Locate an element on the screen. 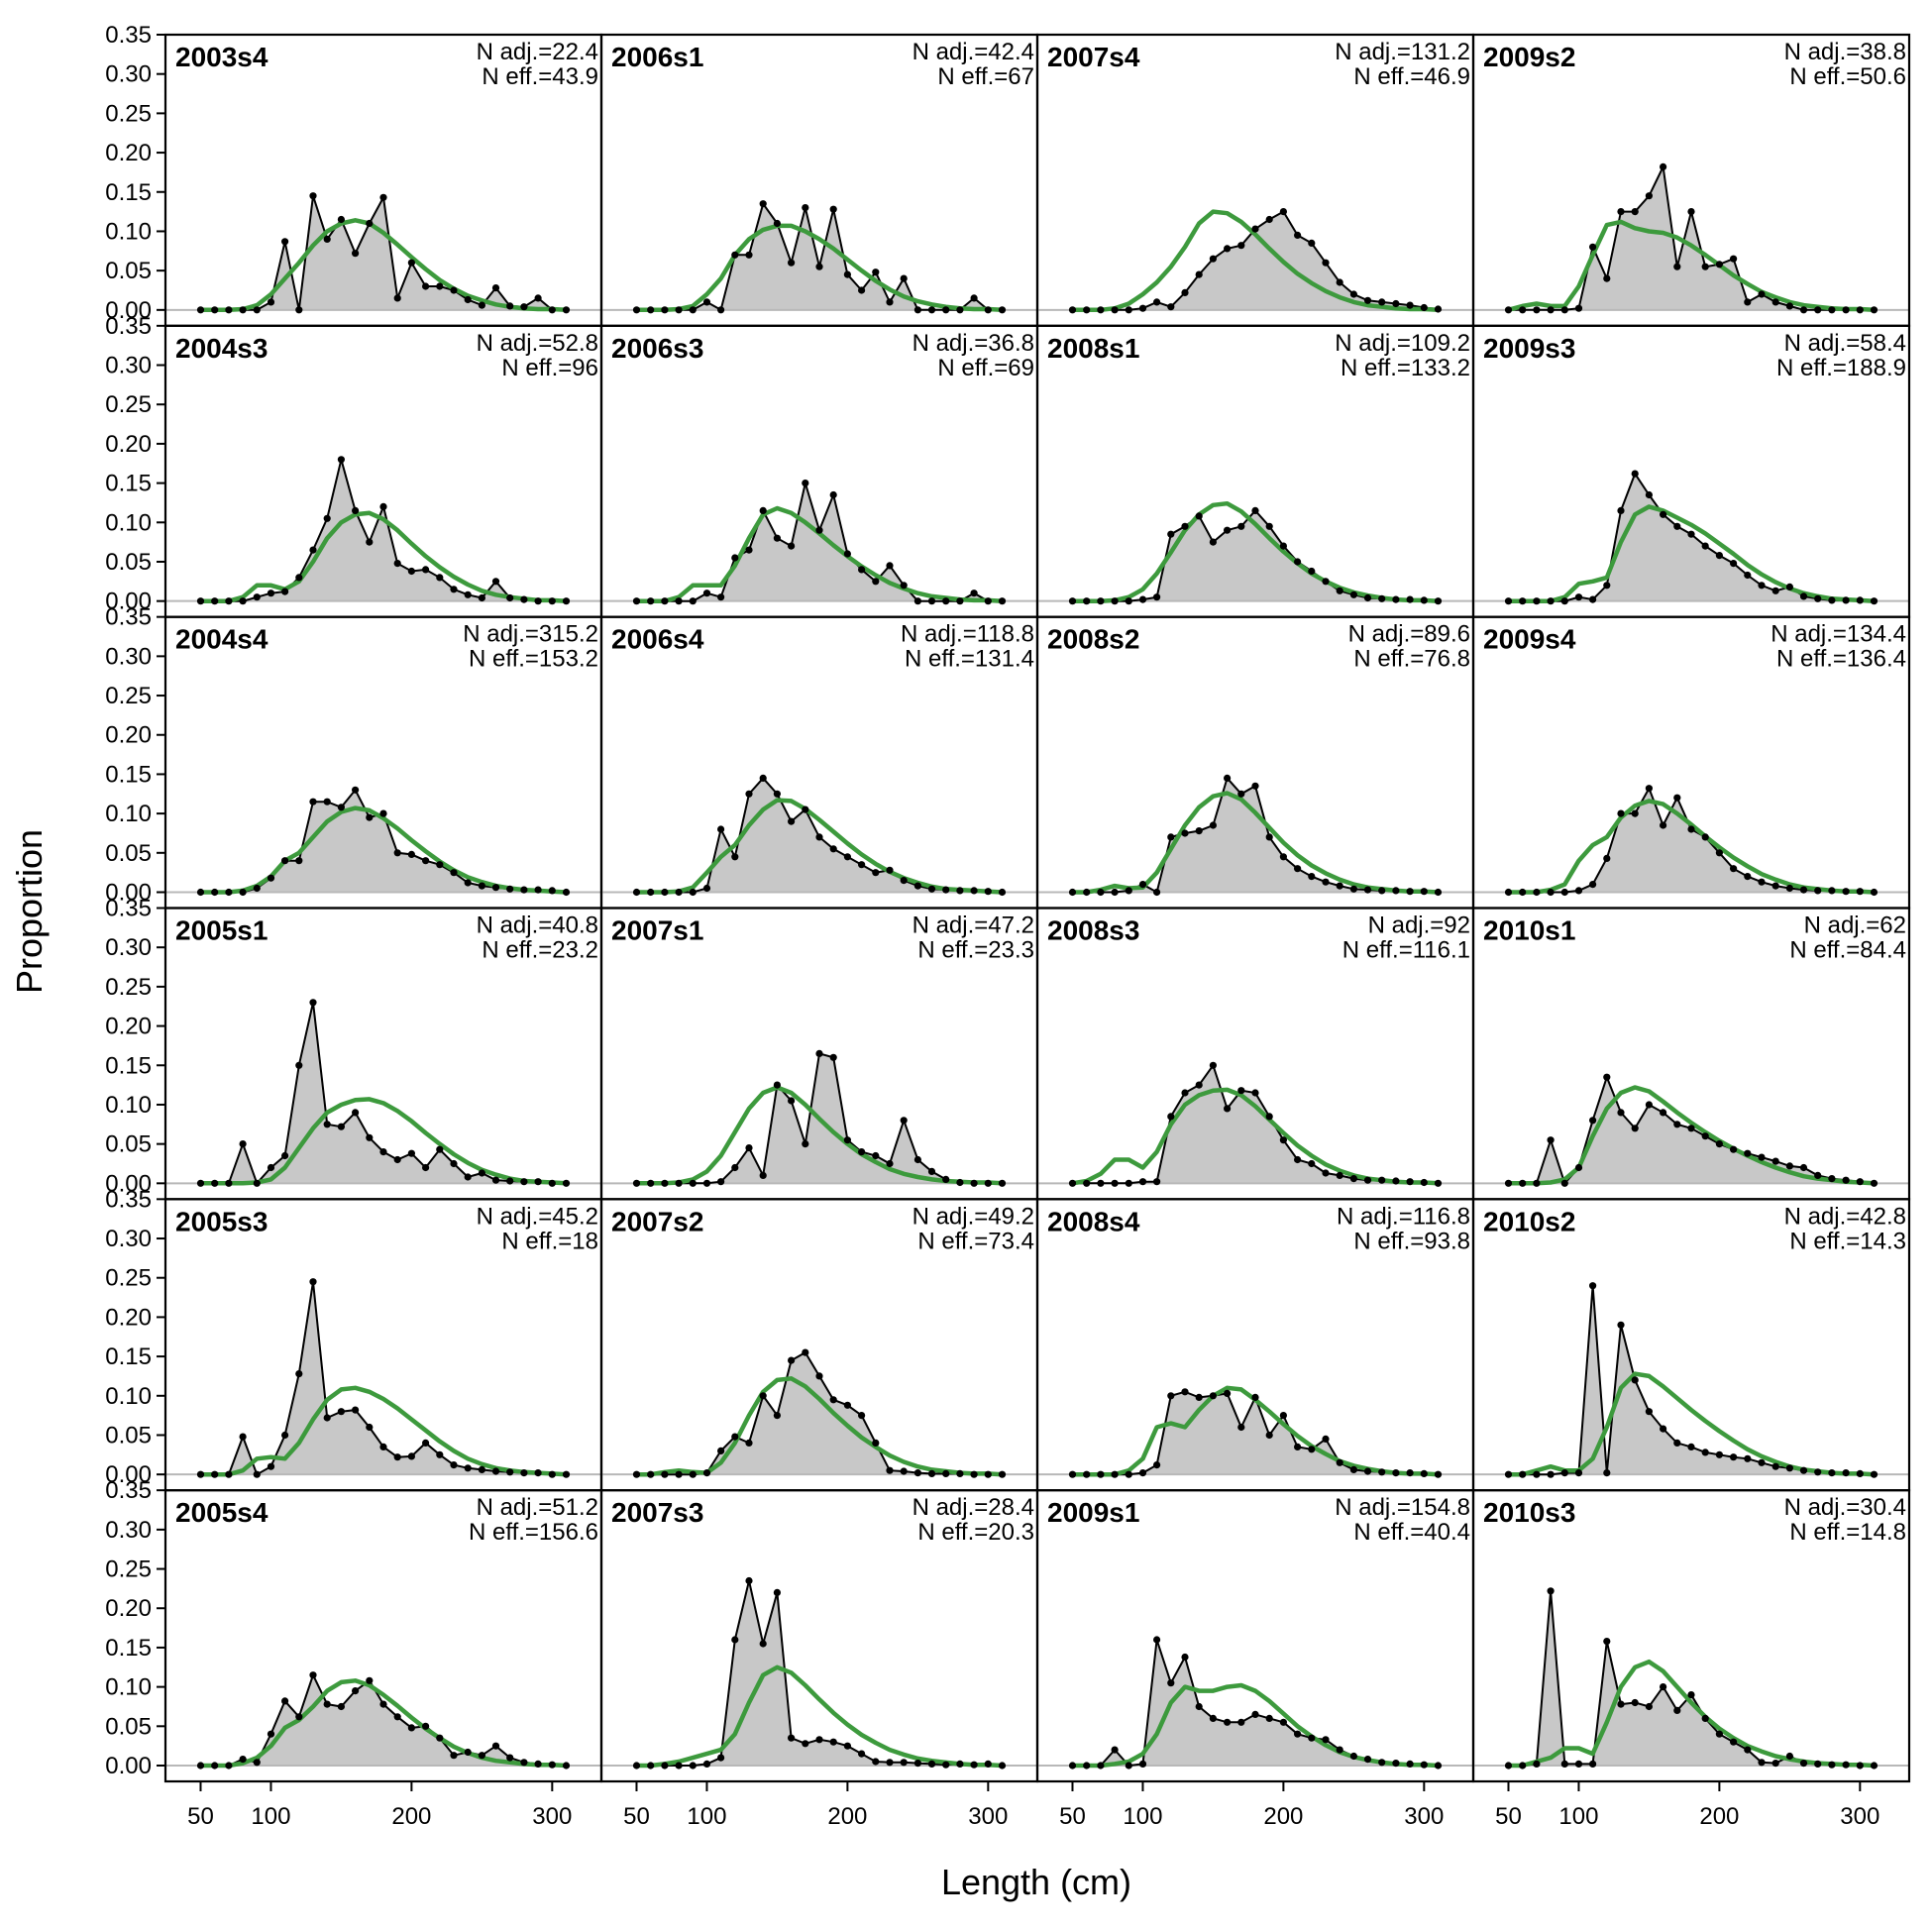 The image size is (1932, 1932). n-adj-label: N adj.=89.6 is located at coordinates (1409, 634).